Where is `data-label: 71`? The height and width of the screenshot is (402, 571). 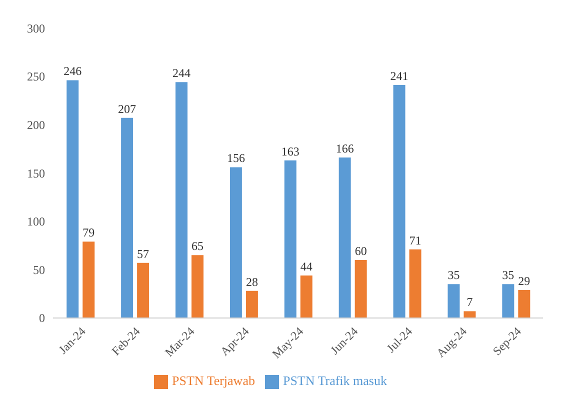 data-label: 71 is located at coordinates (415, 240).